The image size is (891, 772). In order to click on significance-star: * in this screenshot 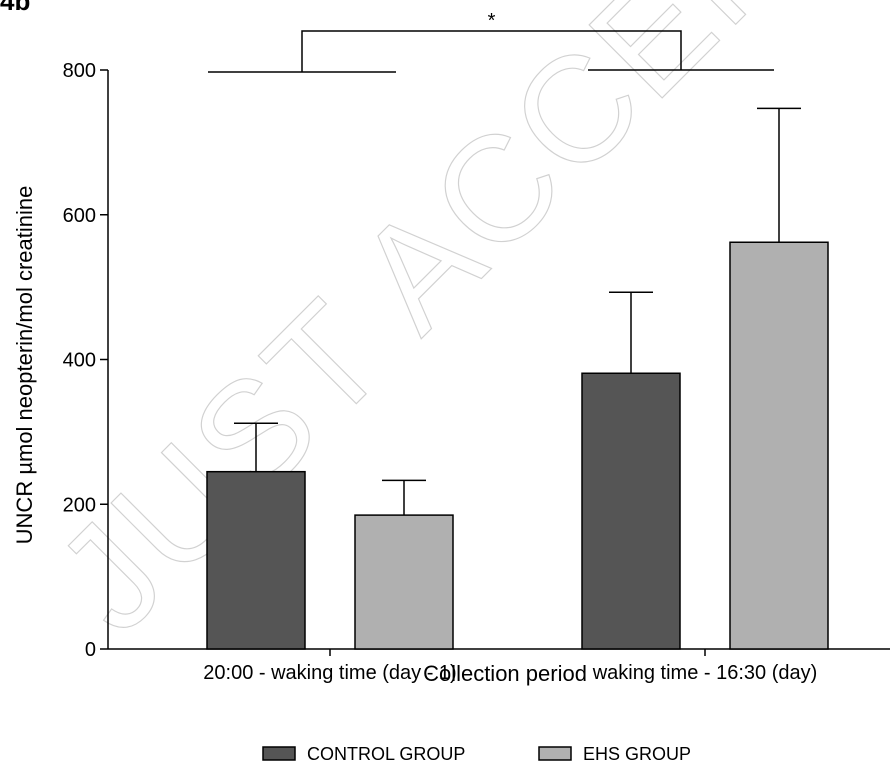, I will do `click(492, 21)`.